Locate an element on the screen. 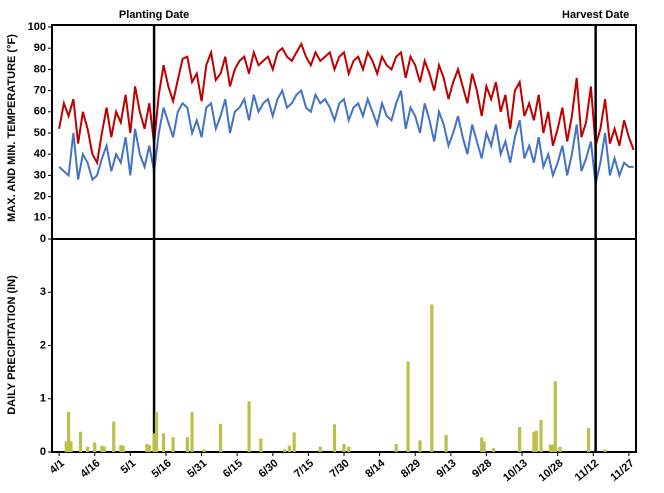 This screenshot has height=493, width=664. x-tick-label: 7/30 is located at coordinates (340, 468).